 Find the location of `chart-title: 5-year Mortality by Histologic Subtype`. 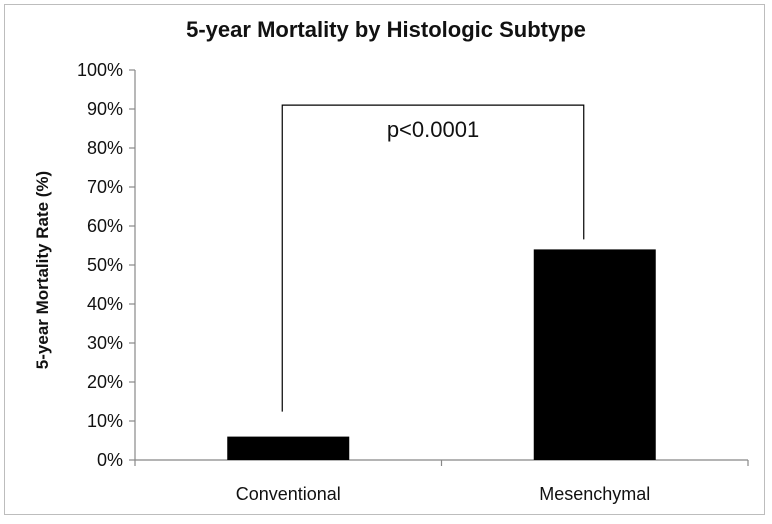

chart-title: 5-year Mortality by Histologic Subtype is located at coordinates (386, 29).